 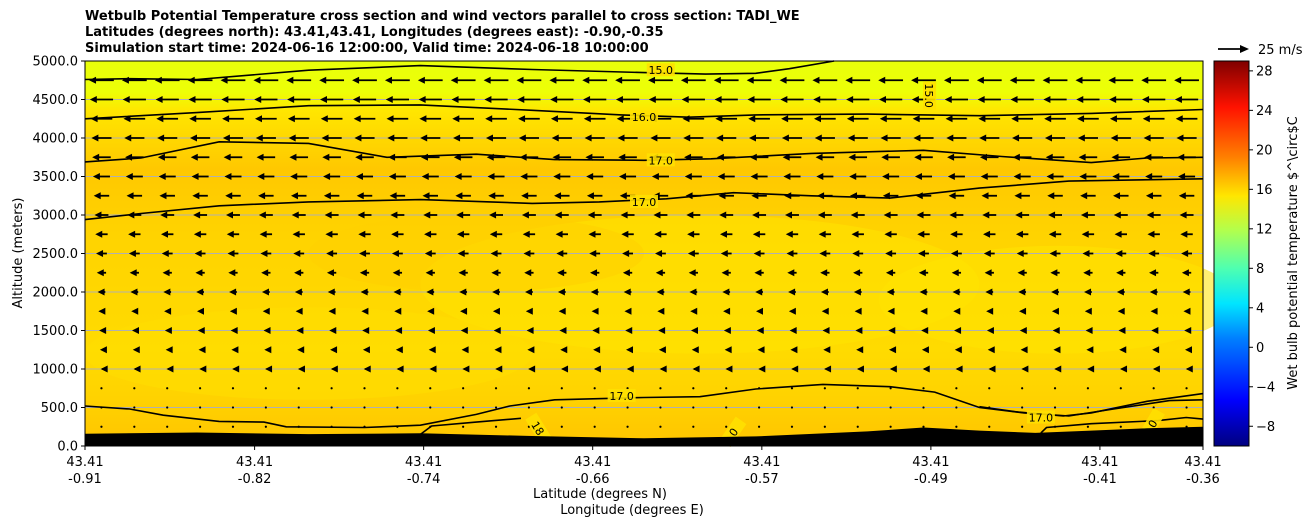 What do you see at coordinates (56, 177) in the screenshot?
I see `y-tick-label-7: 3500.0` at bounding box center [56, 177].